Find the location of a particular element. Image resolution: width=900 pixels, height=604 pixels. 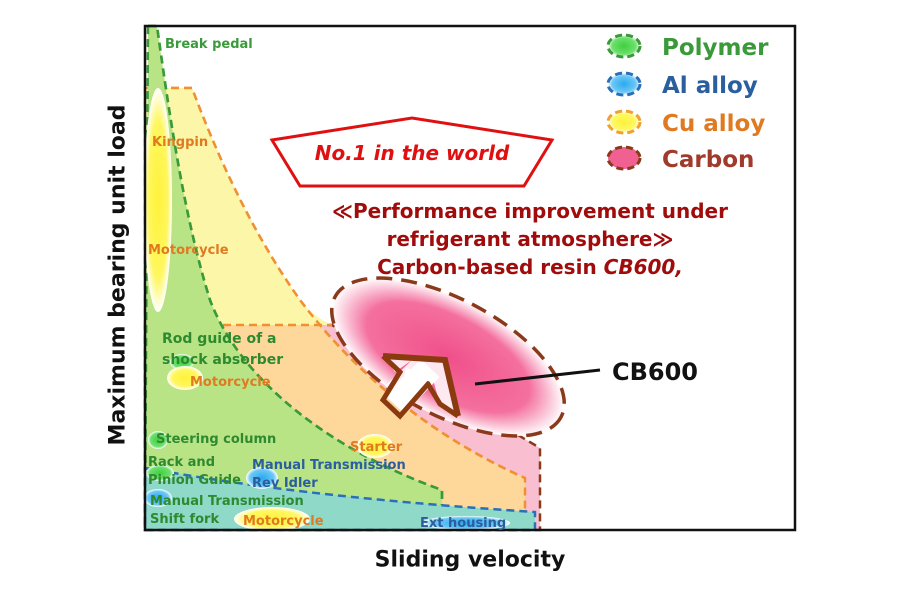

rod-guide-blob is located at coordinates (182, 362).